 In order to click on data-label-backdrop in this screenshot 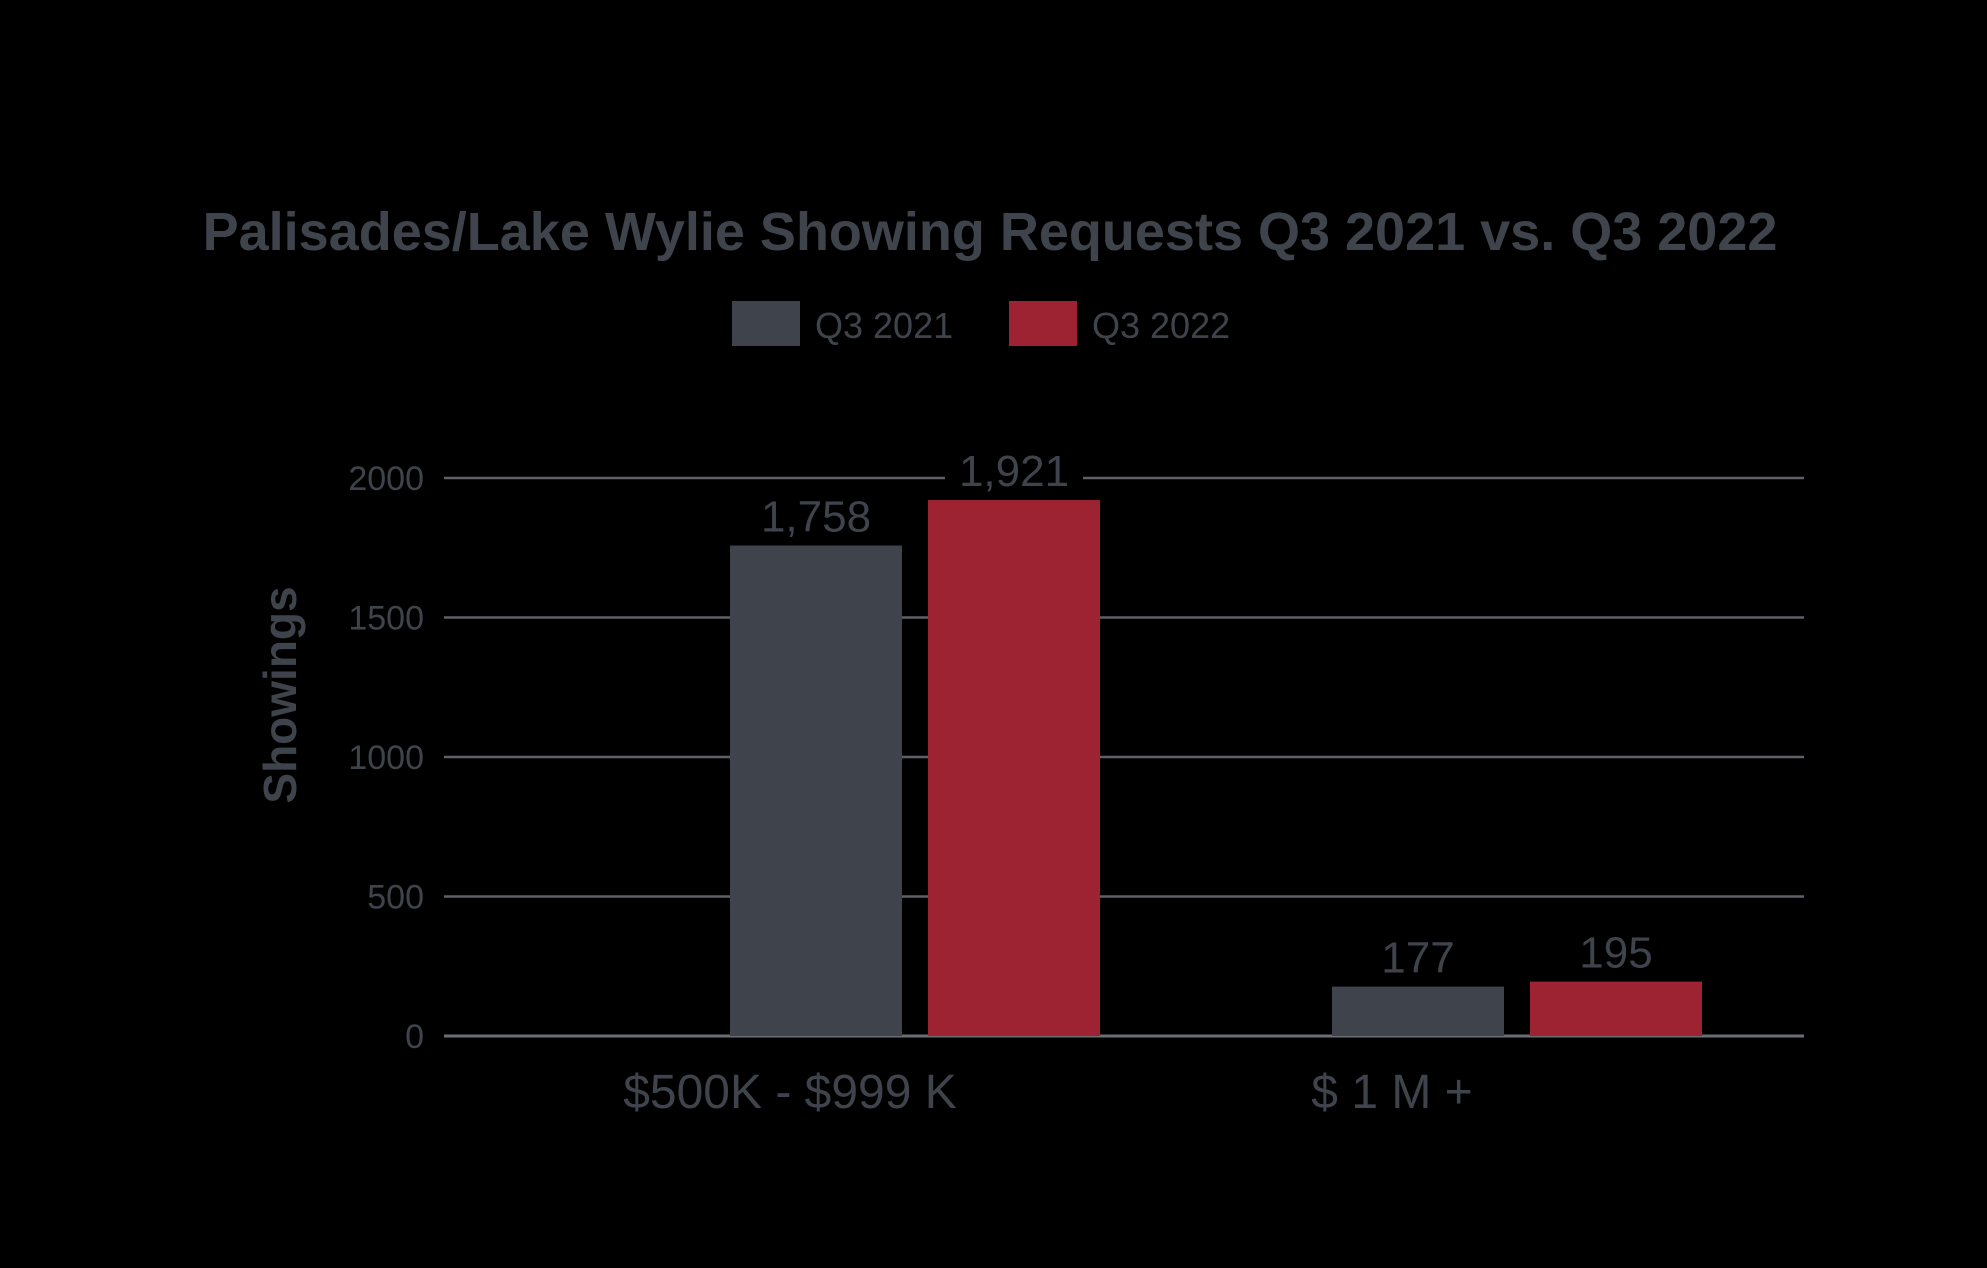, I will do `click(1014, 472)`.